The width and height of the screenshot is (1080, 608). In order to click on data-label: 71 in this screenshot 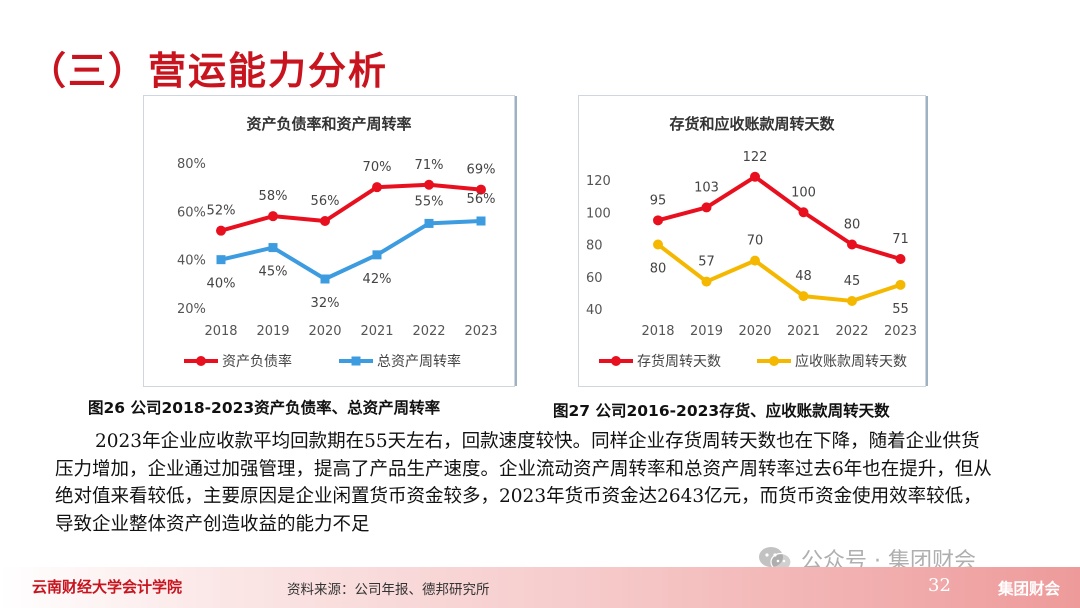, I will do `click(900, 239)`.